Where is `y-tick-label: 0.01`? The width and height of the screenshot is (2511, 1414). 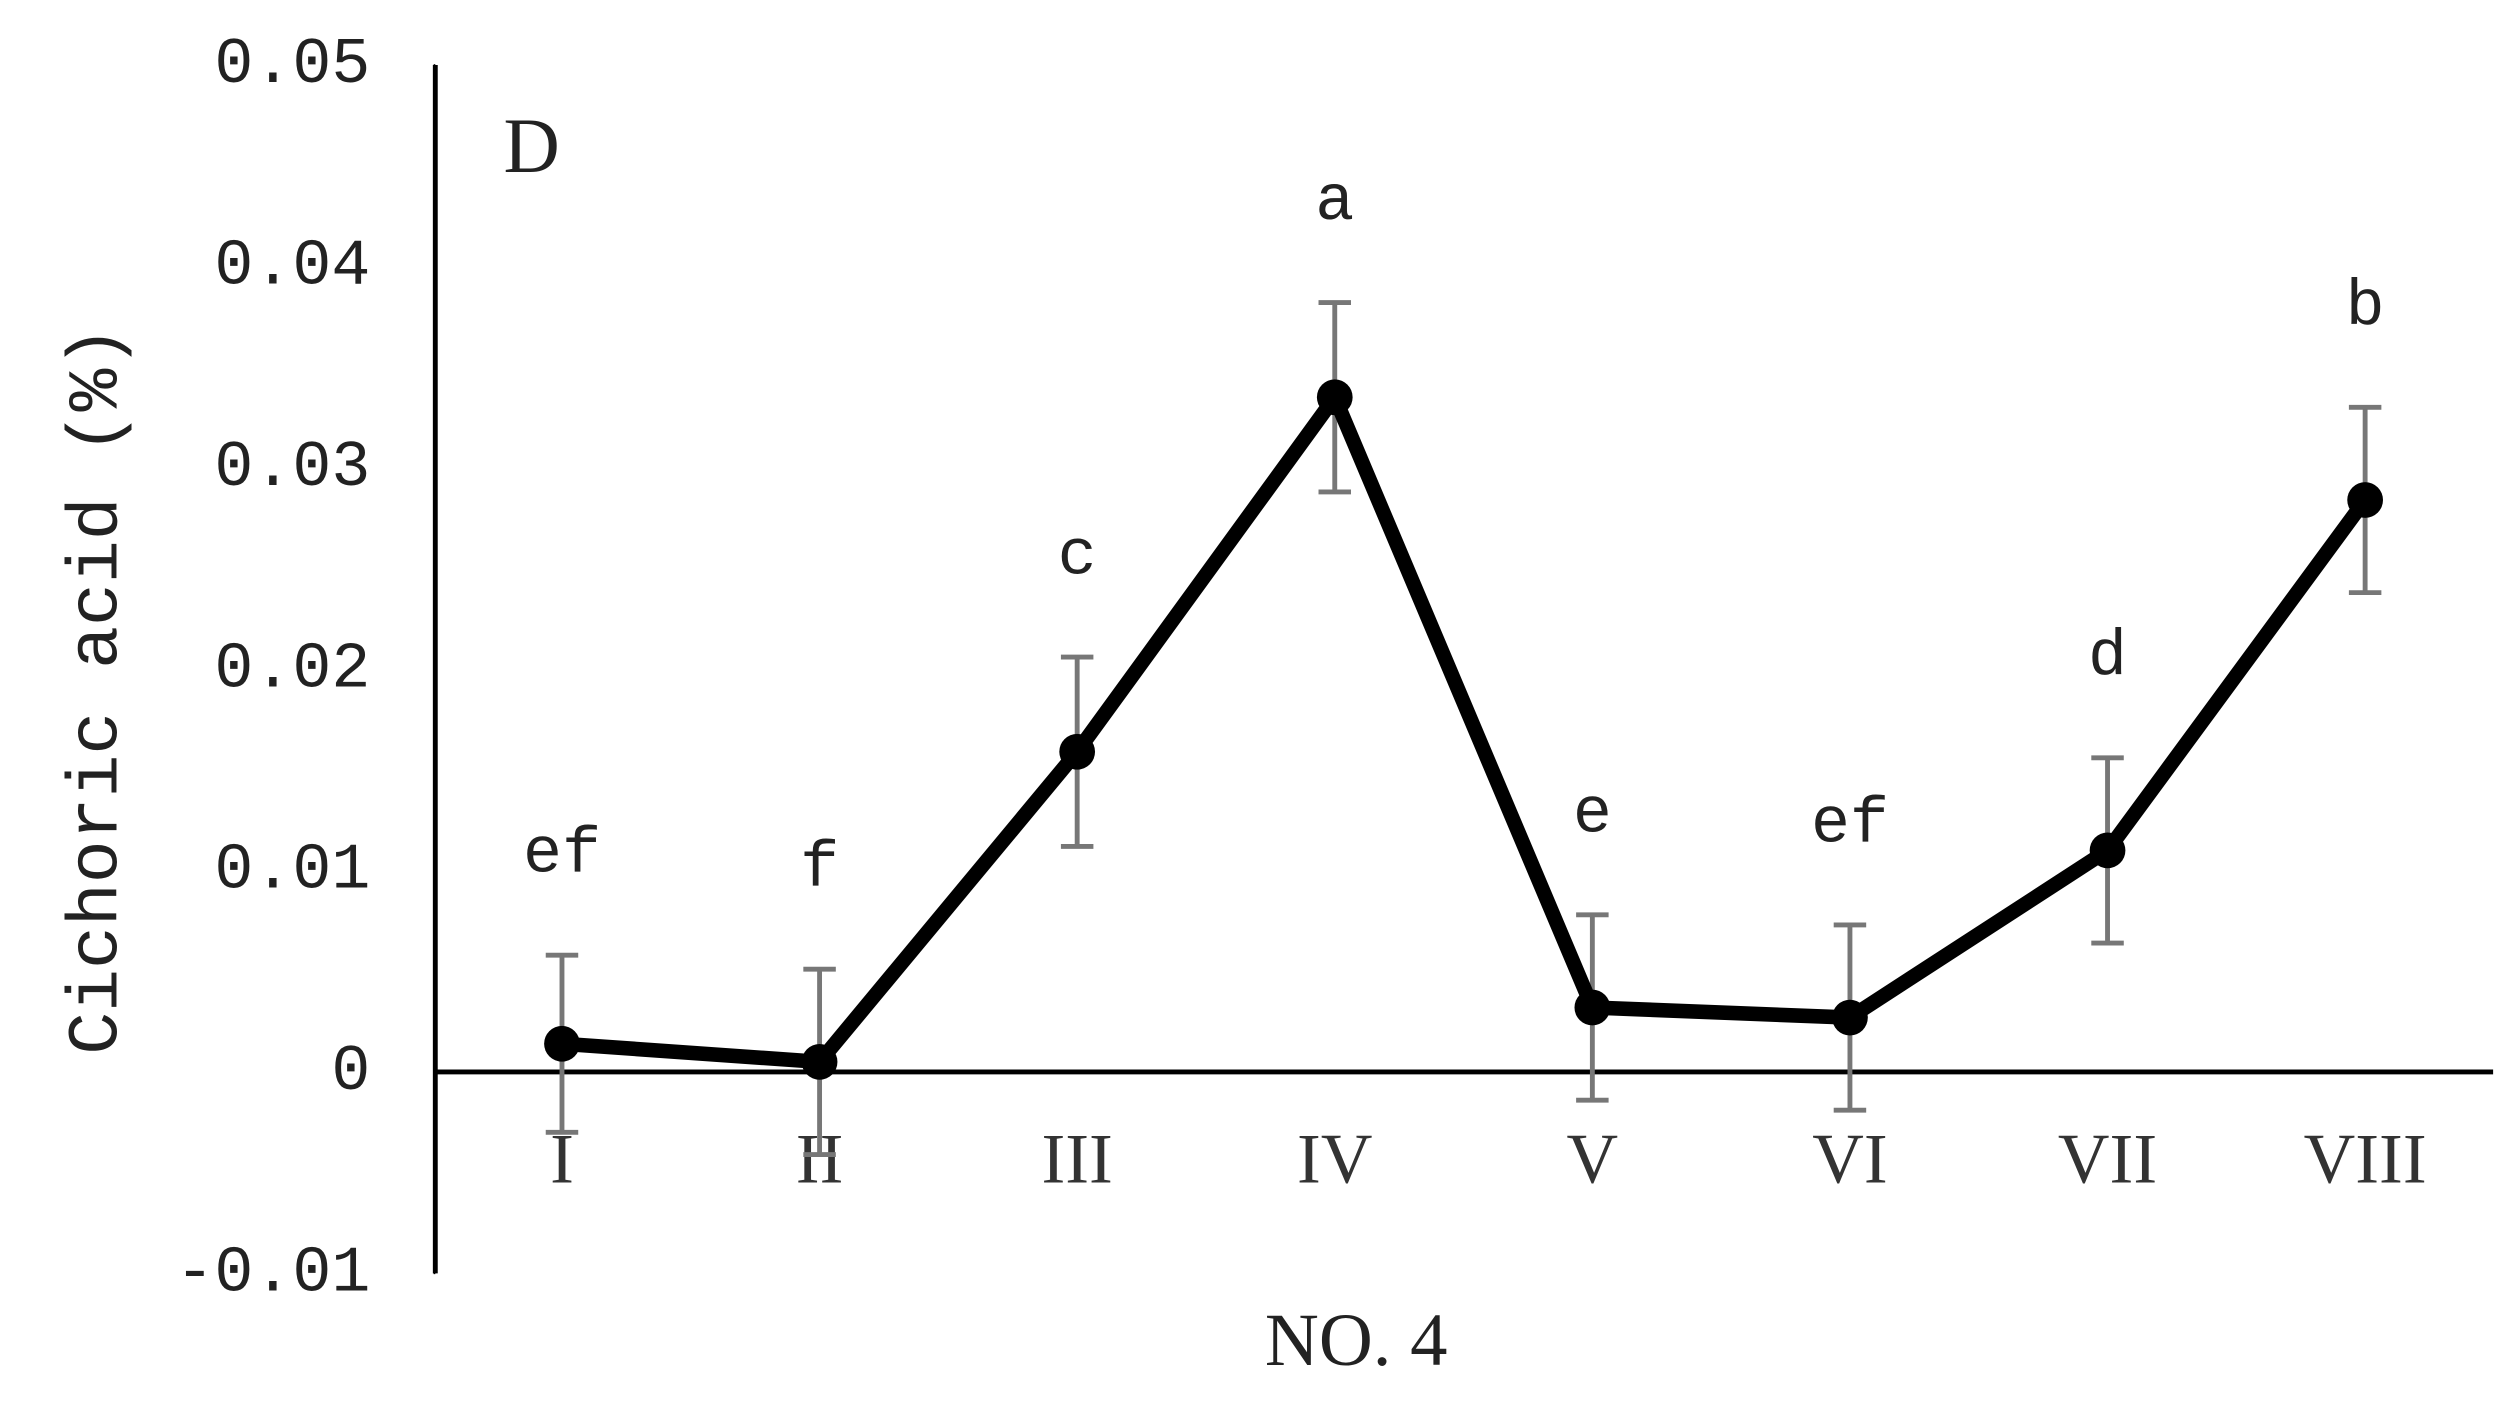
y-tick-label: 0.01 is located at coordinates (292, 871).